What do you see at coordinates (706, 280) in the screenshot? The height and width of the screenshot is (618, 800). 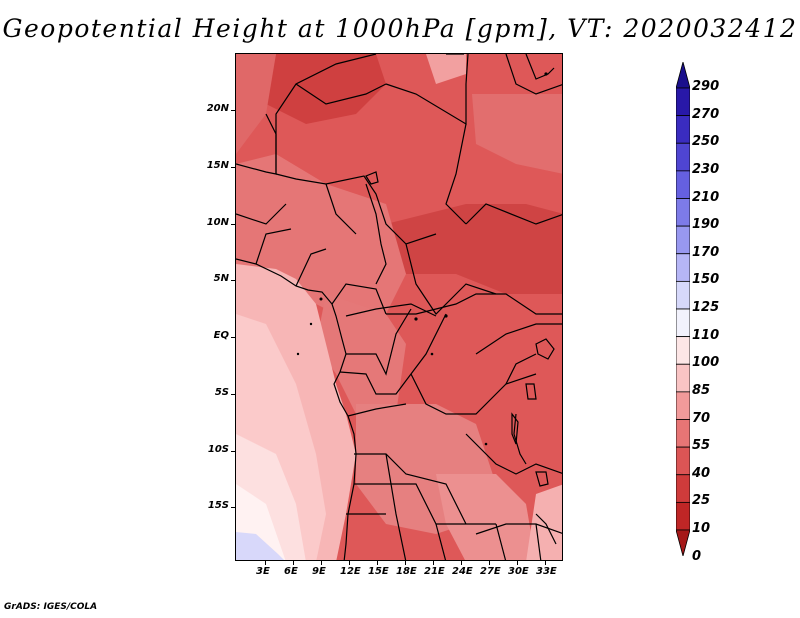 I see `colorbar-label: 150` at bounding box center [706, 280].